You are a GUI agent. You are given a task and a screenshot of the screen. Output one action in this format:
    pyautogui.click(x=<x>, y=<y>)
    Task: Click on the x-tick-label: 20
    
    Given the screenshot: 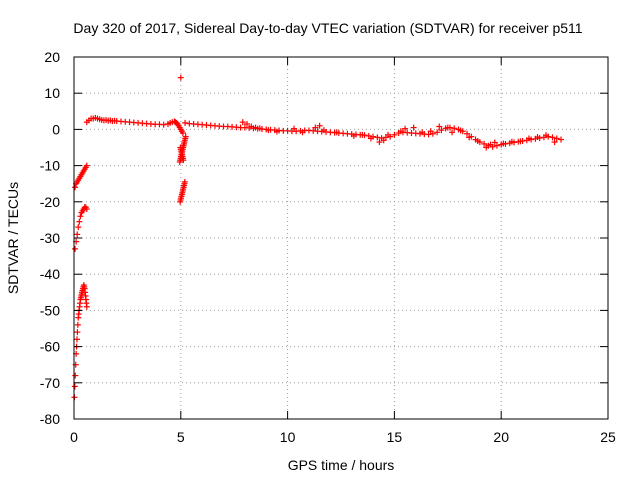 What is the action you would take?
    pyautogui.click(x=501, y=437)
    